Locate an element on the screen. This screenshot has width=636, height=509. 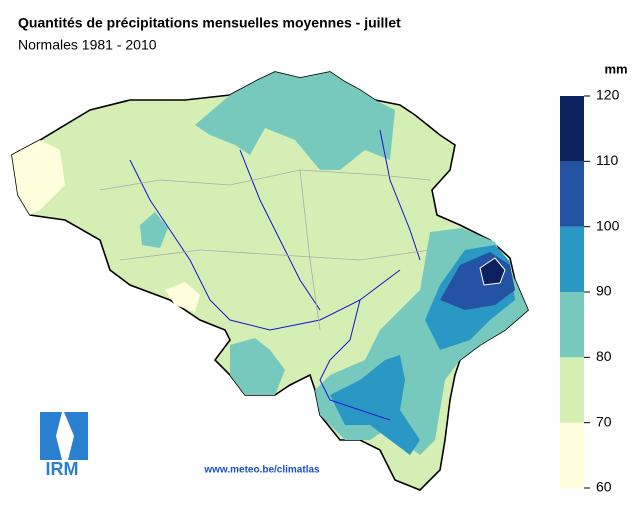
logo-text: IRM is located at coordinates (62, 469).